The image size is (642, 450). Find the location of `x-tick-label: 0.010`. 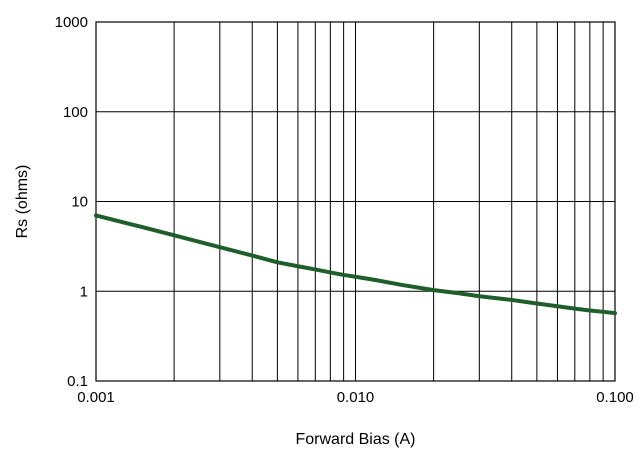

x-tick-label: 0.010 is located at coordinates (356, 397).